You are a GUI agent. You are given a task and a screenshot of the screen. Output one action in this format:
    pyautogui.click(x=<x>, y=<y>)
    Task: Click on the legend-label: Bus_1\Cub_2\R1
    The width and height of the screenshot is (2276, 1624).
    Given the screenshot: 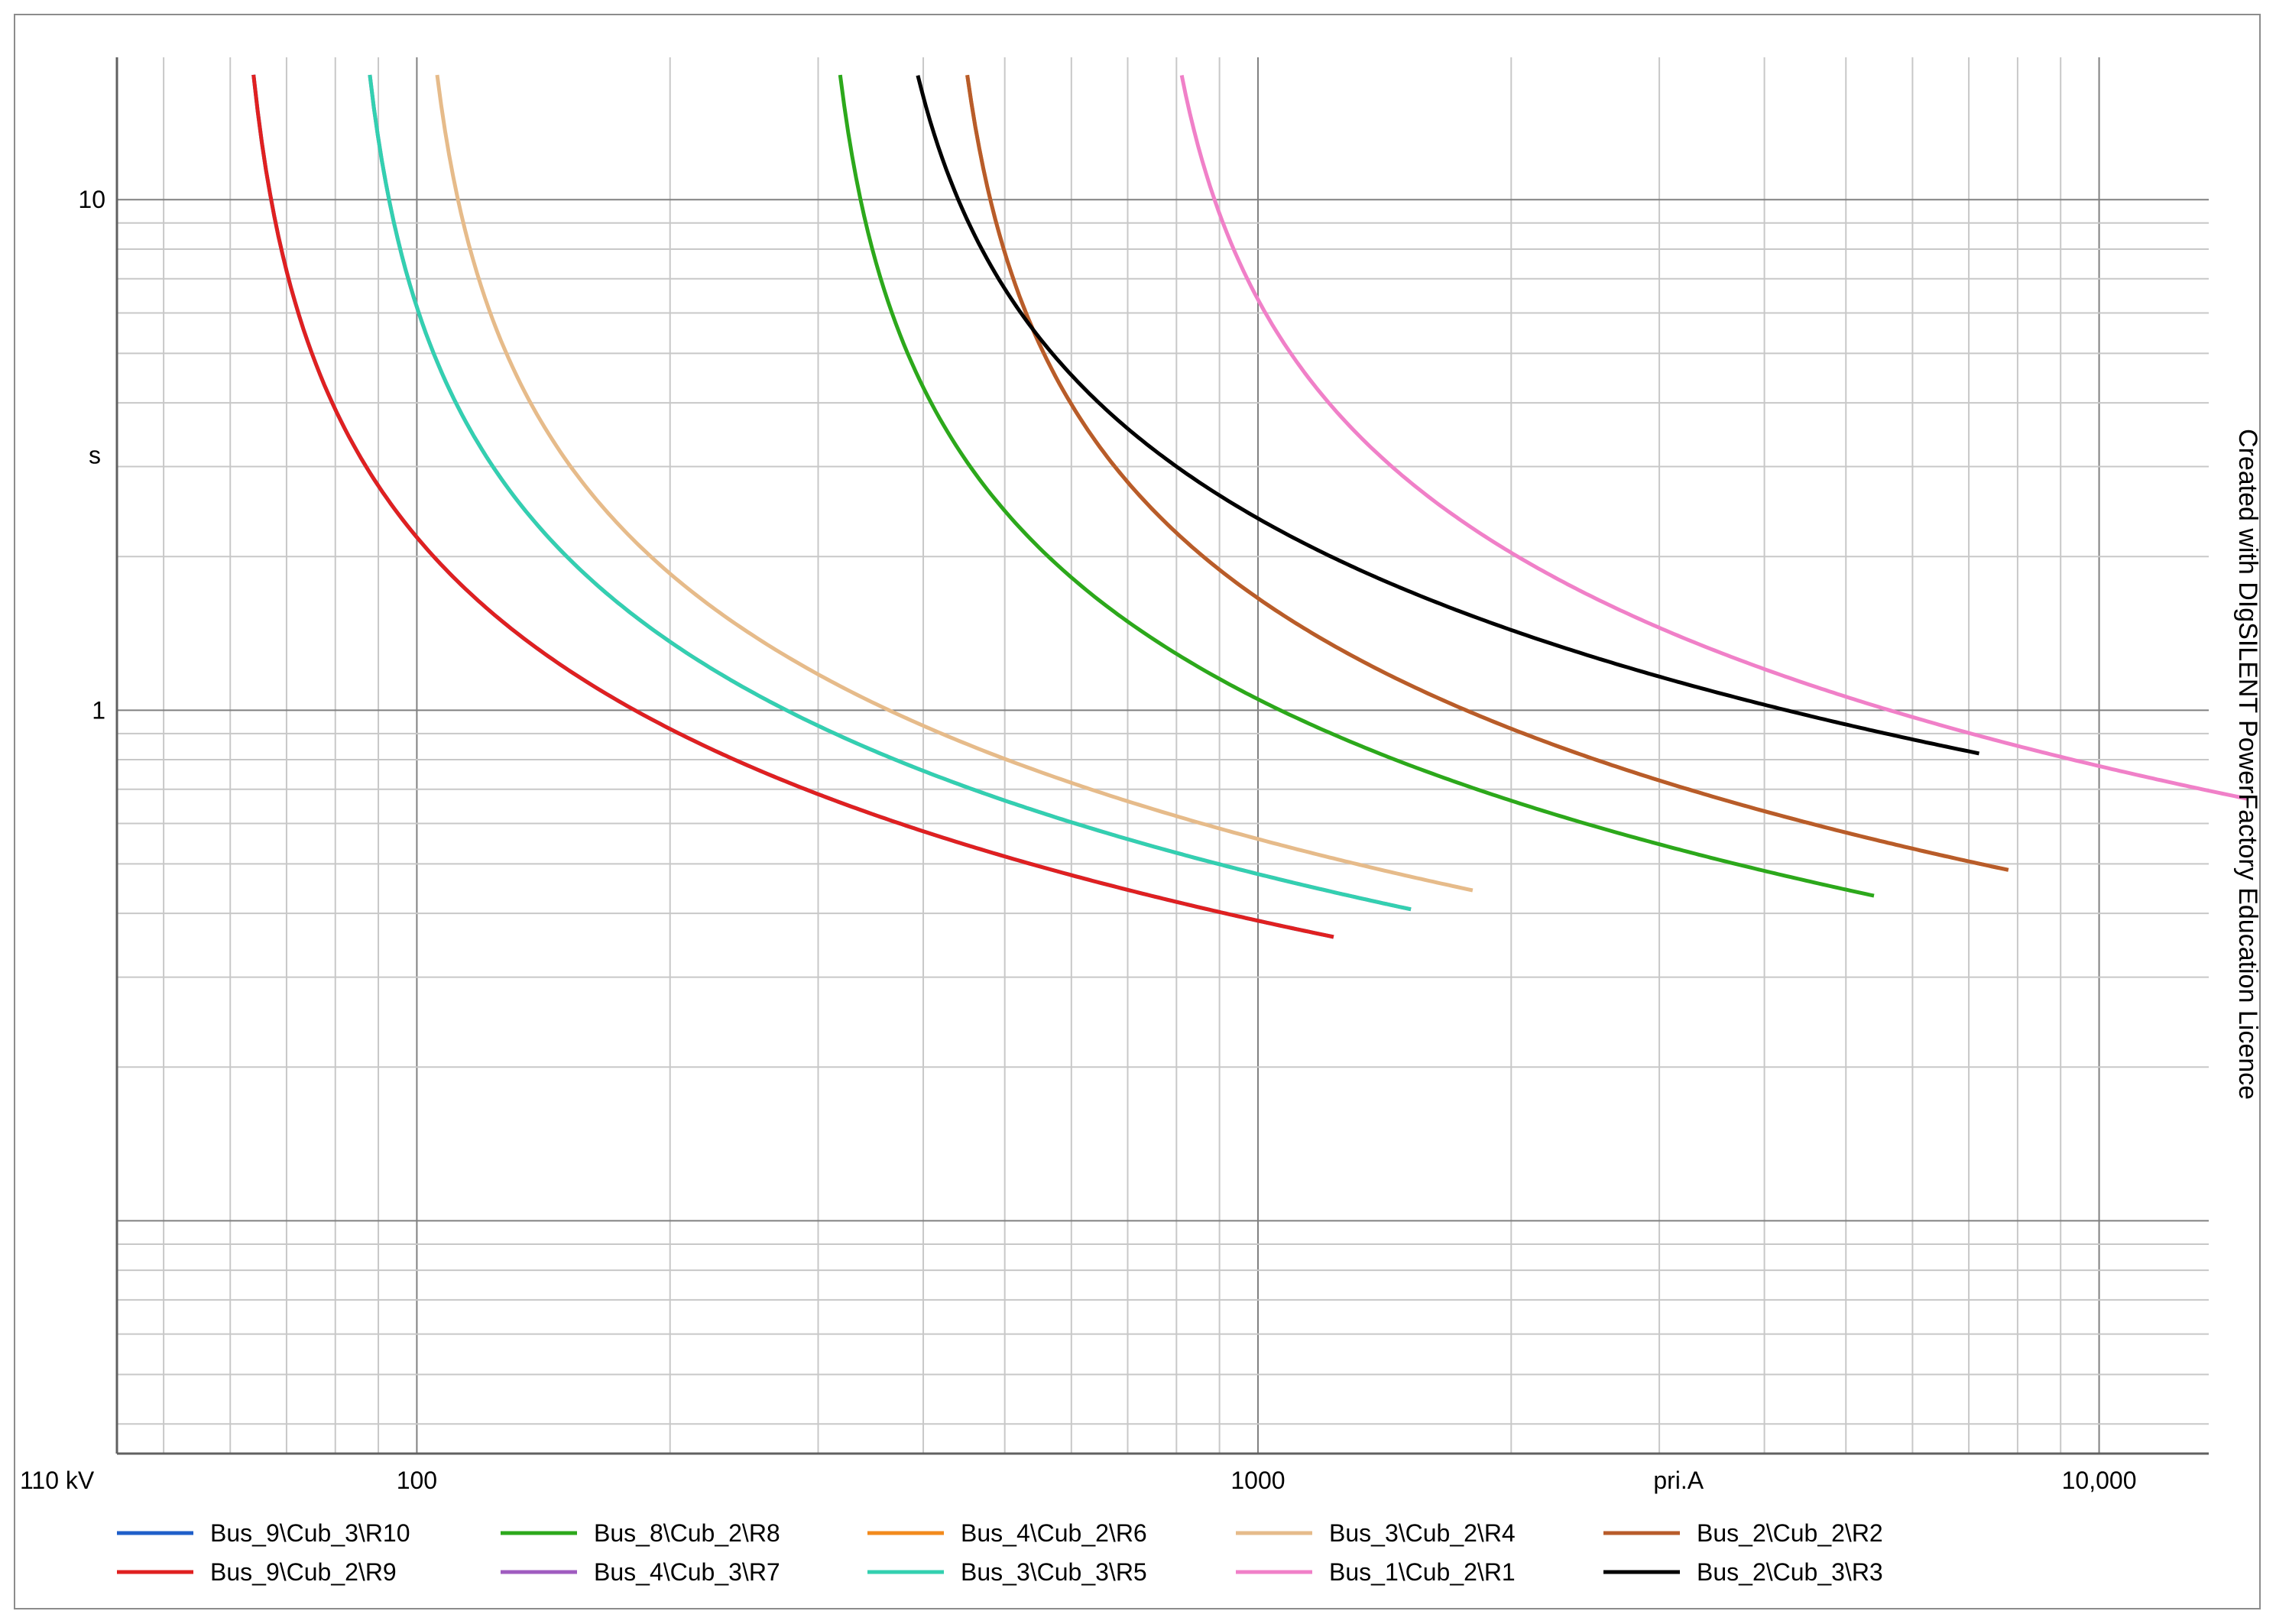 What is the action you would take?
    pyautogui.click(x=1422, y=1572)
    